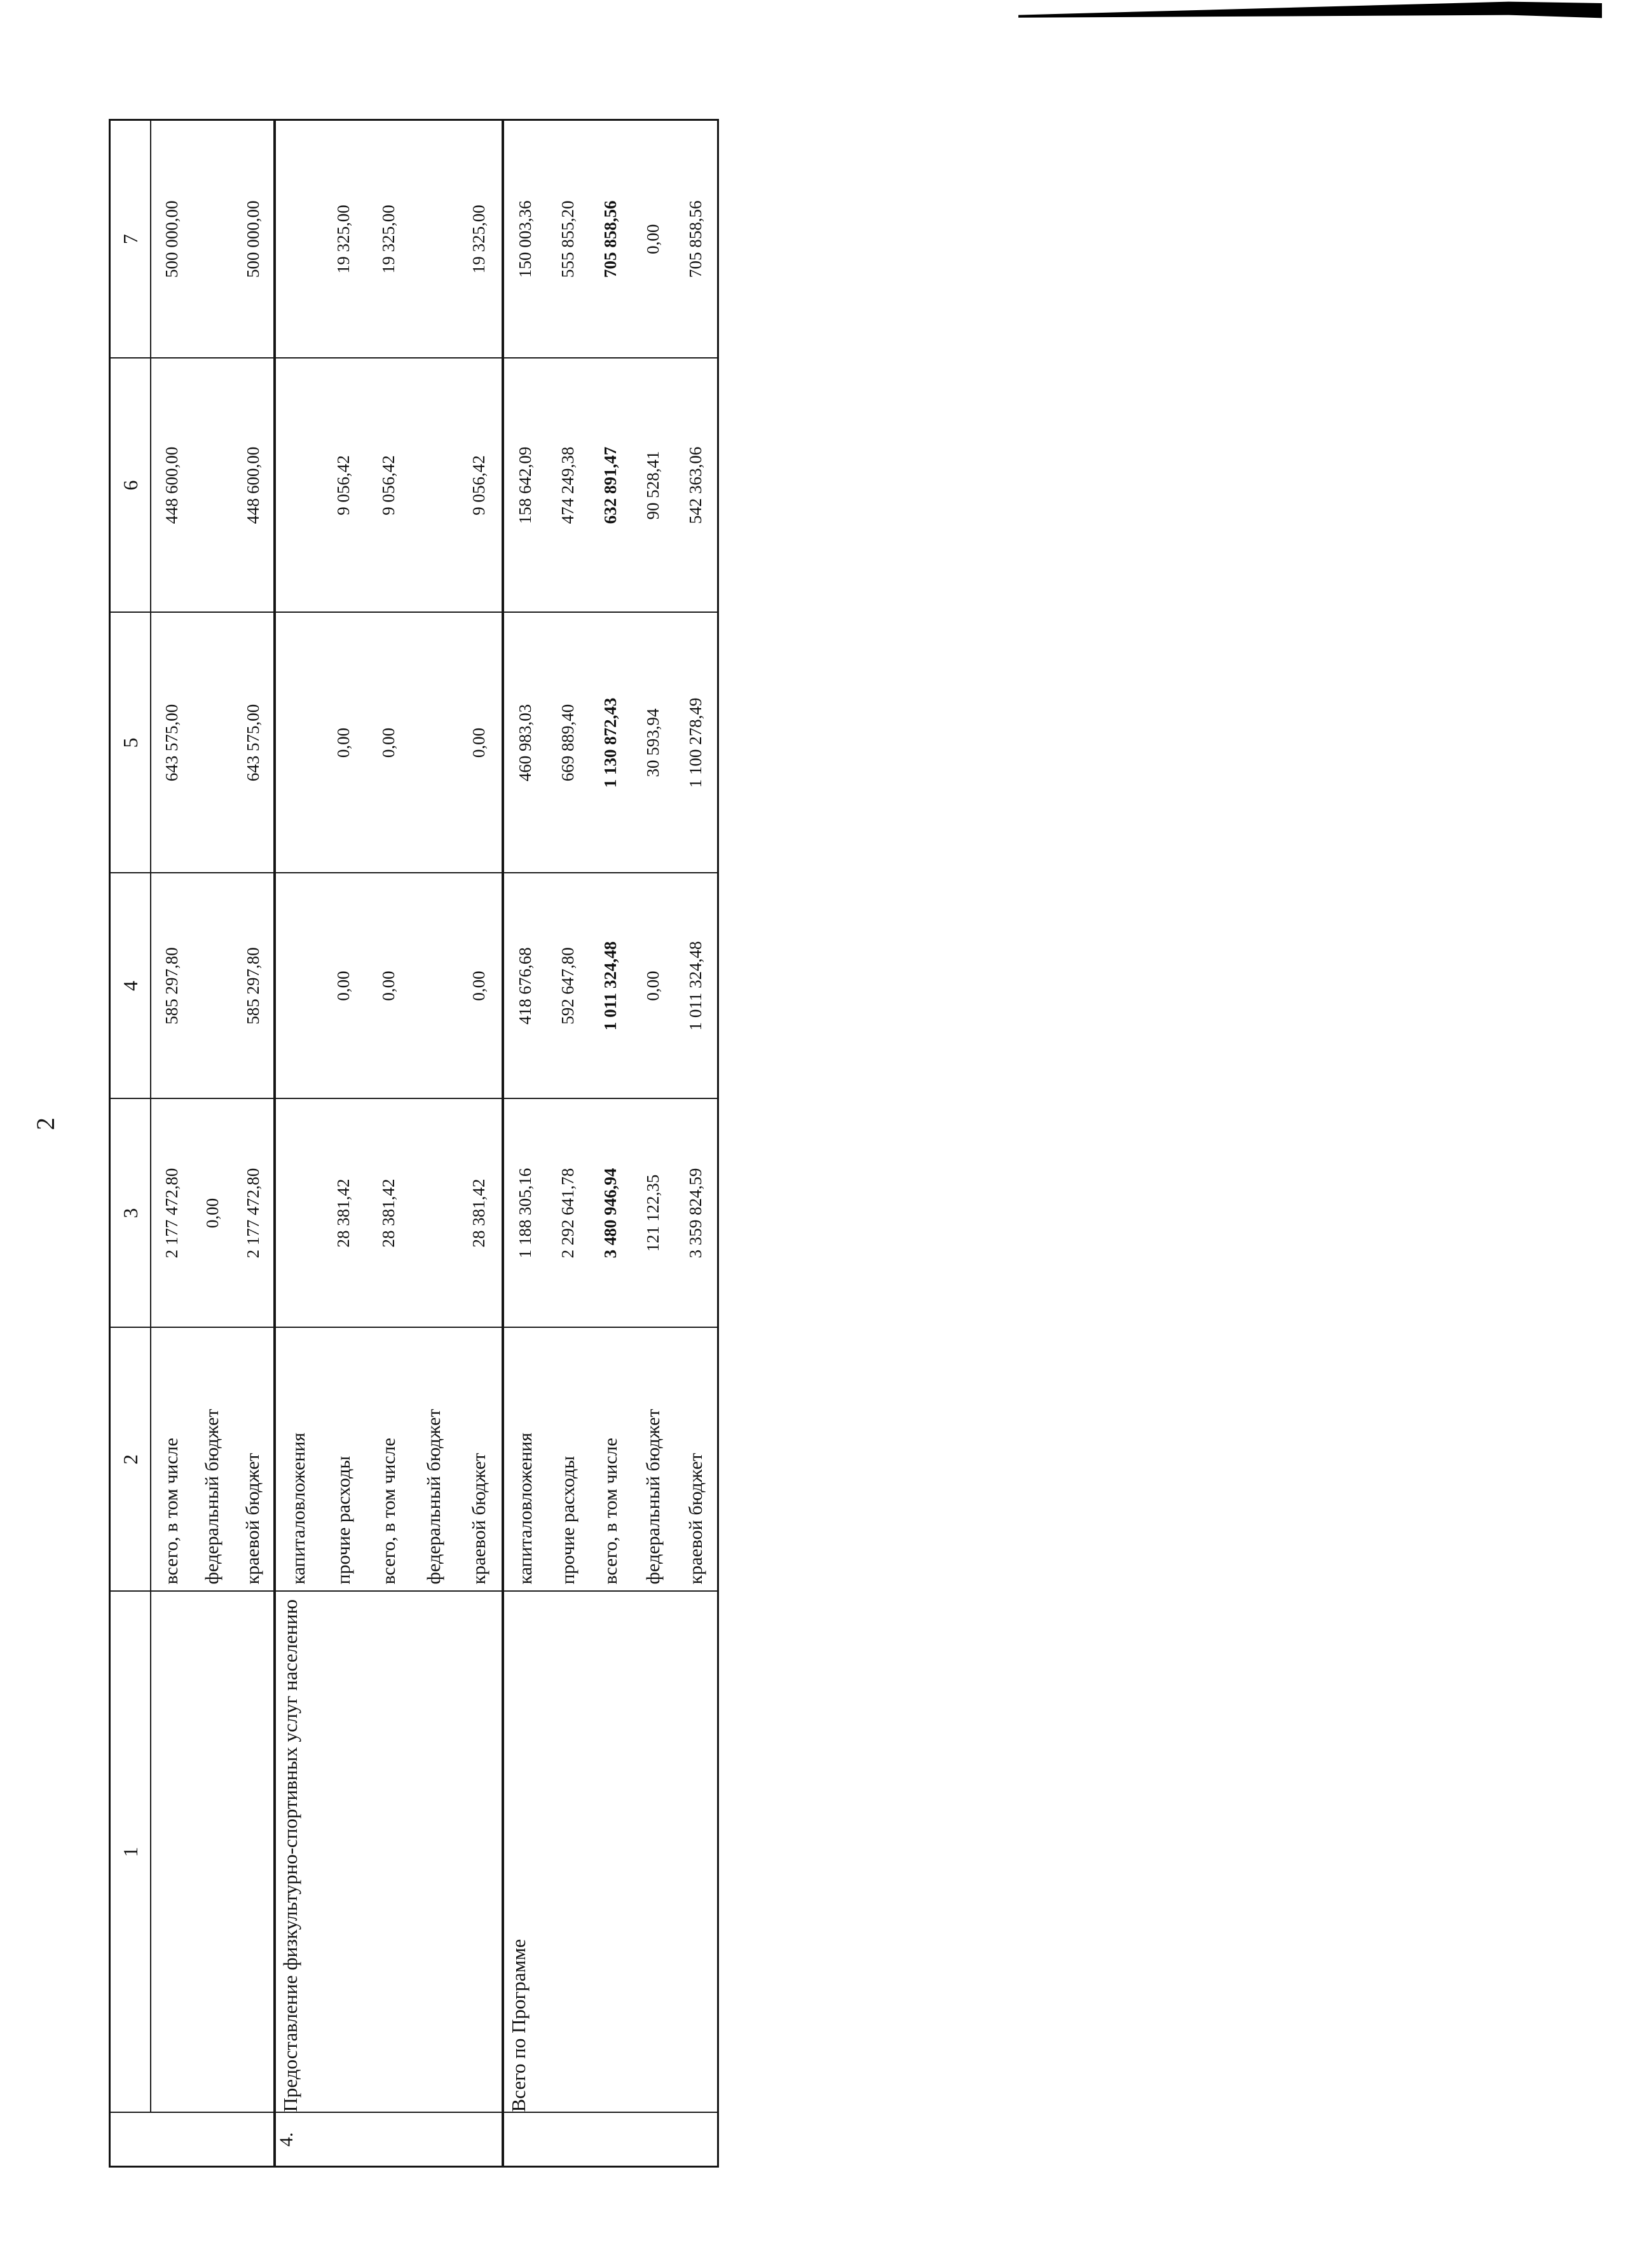 This screenshot has width=1642, height=2268. What do you see at coordinates (696, 1213) in the screenshot?
I see `cell-line: 3 359 824,59` at bounding box center [696, 1213].